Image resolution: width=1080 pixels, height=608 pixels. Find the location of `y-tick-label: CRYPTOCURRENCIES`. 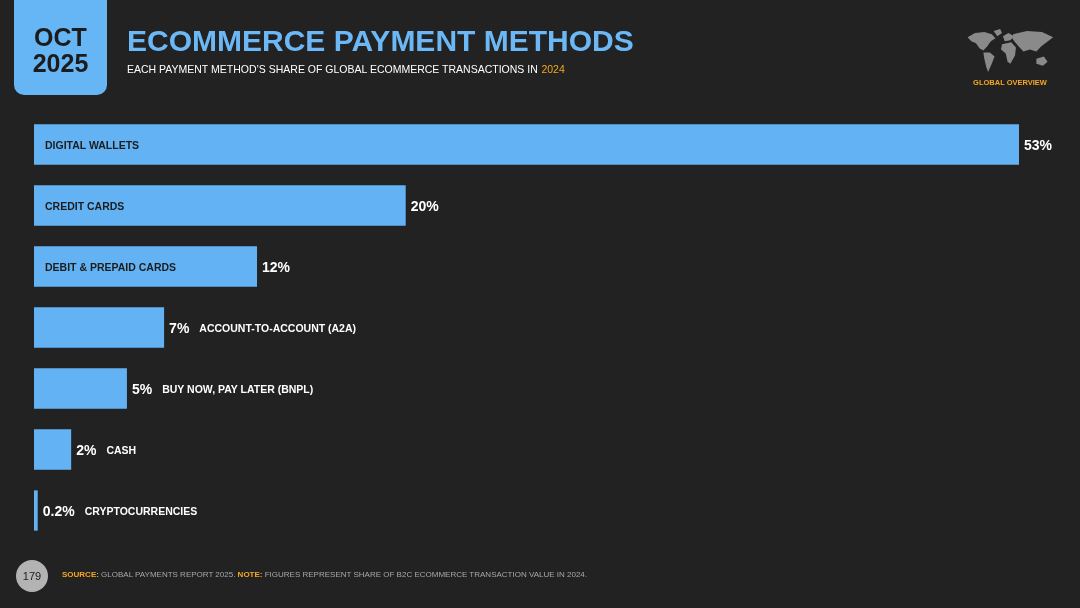

y-tick-label: CRYPTOCURRENCIES is located at coordinates (141, 510).